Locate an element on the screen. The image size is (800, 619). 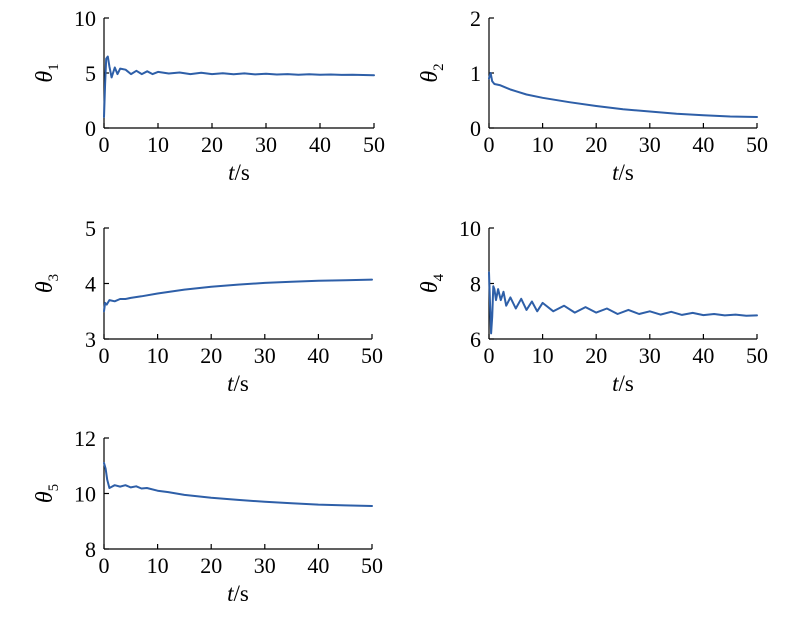
y-axis-label: θ5 is located at coordinates (47, 493).